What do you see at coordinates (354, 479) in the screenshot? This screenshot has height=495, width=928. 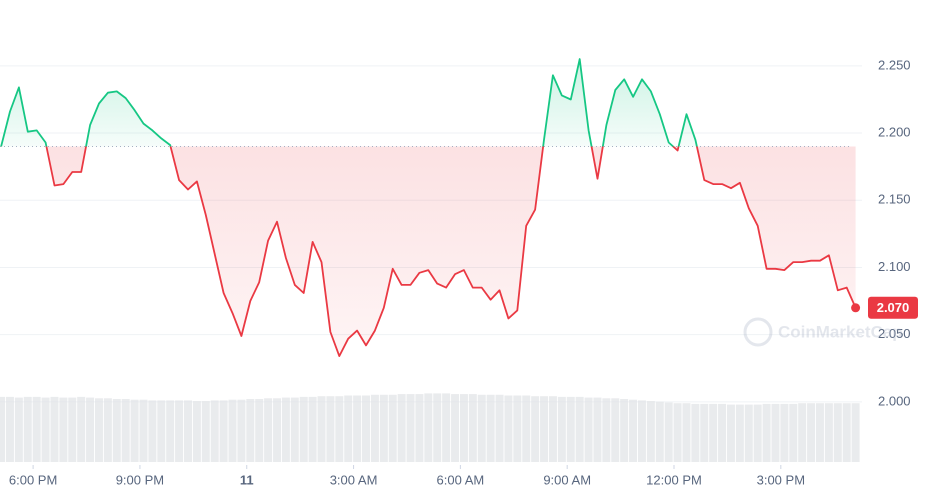 I see `x-tick-label: 3:00 AM` at bounding box center [354, 479].